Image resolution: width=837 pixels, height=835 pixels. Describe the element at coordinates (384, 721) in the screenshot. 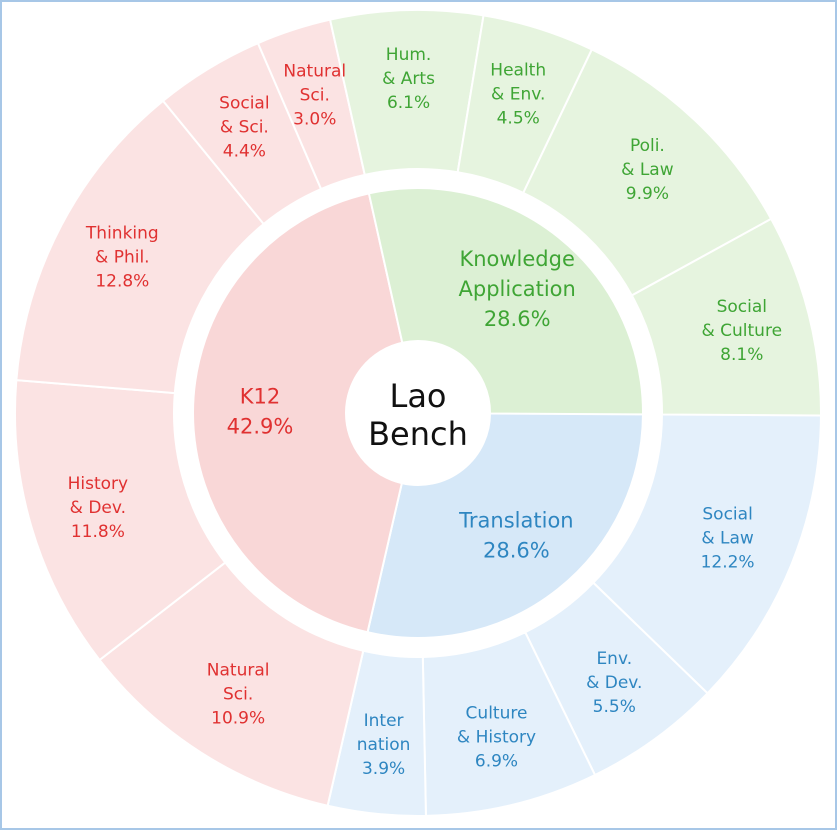

I see `outer-translation-4-label: Inter` at that location.